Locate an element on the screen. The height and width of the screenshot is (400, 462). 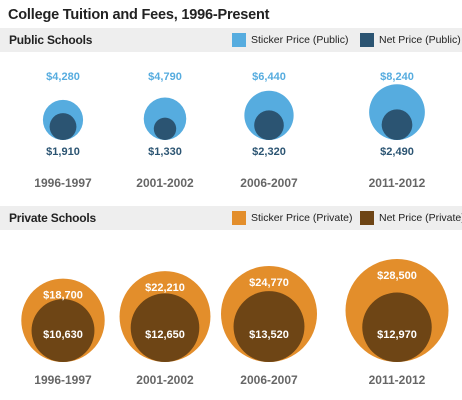
public-sticker-label: $4,790 is located at coordinates (165, 77).